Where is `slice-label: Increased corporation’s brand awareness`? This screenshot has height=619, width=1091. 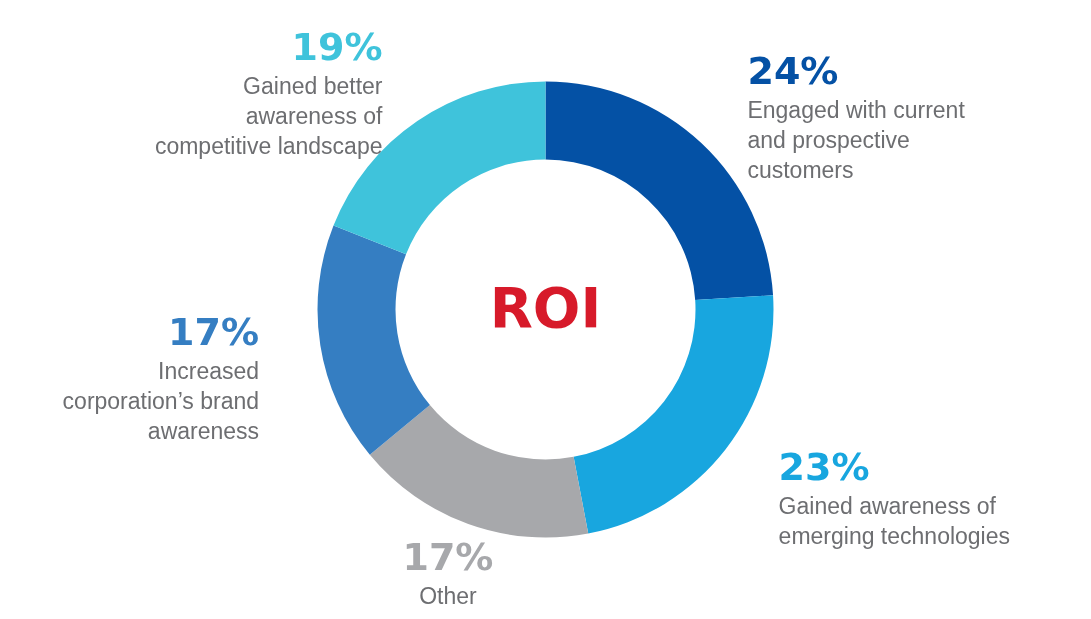 slice-label: Increased corporation’s brand awareness is located at coordinates (161, 400).